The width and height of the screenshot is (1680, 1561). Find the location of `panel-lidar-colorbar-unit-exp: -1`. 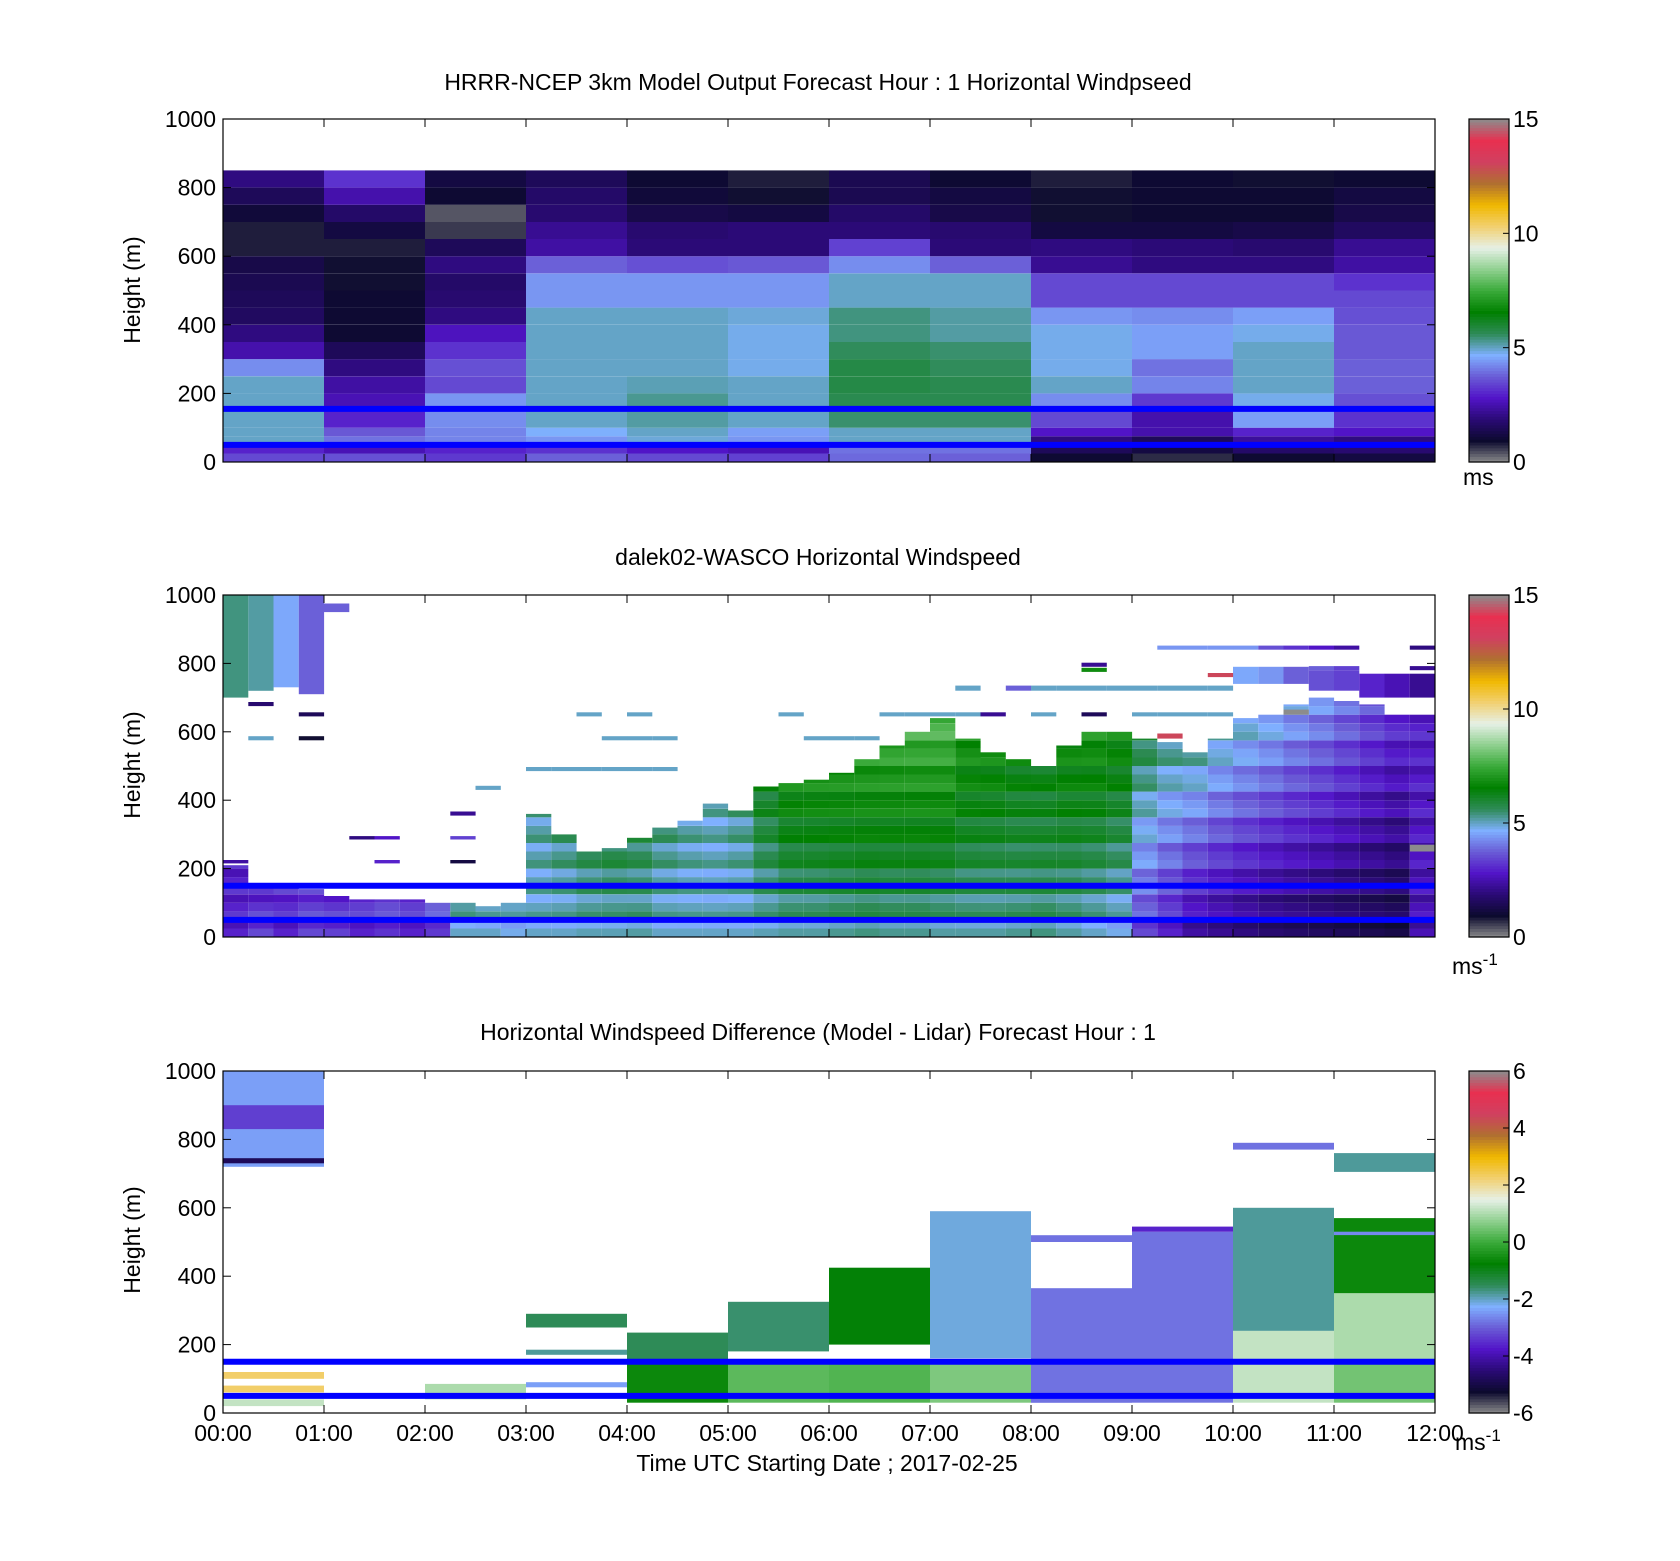

panel-lidar-colorbar-unit-exp: -1 is located at coordinates (1490, 959).